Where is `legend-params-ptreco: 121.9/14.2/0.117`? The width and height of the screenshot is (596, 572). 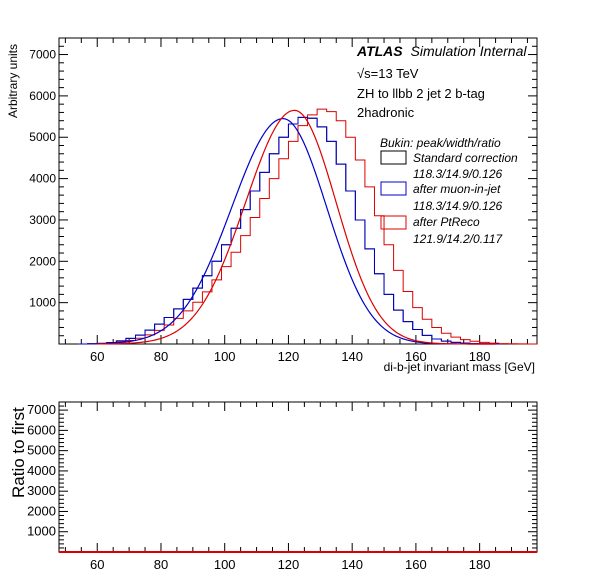
legend-params-ptreco: 121.9/14.2/0.117 is located at coordinates (458, 239).